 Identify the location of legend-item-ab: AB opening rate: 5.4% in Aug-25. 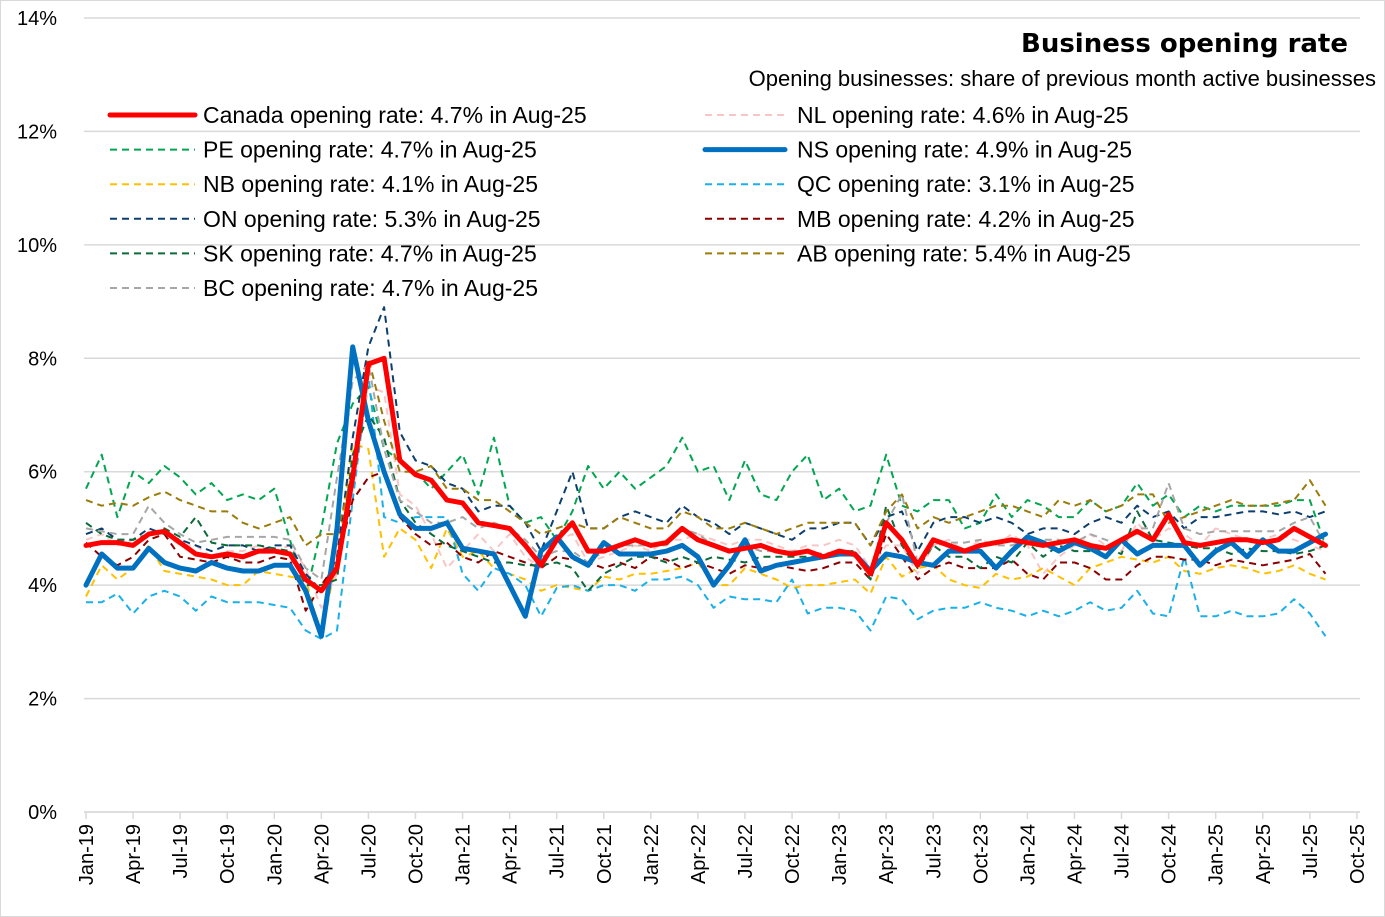
(918, 253).